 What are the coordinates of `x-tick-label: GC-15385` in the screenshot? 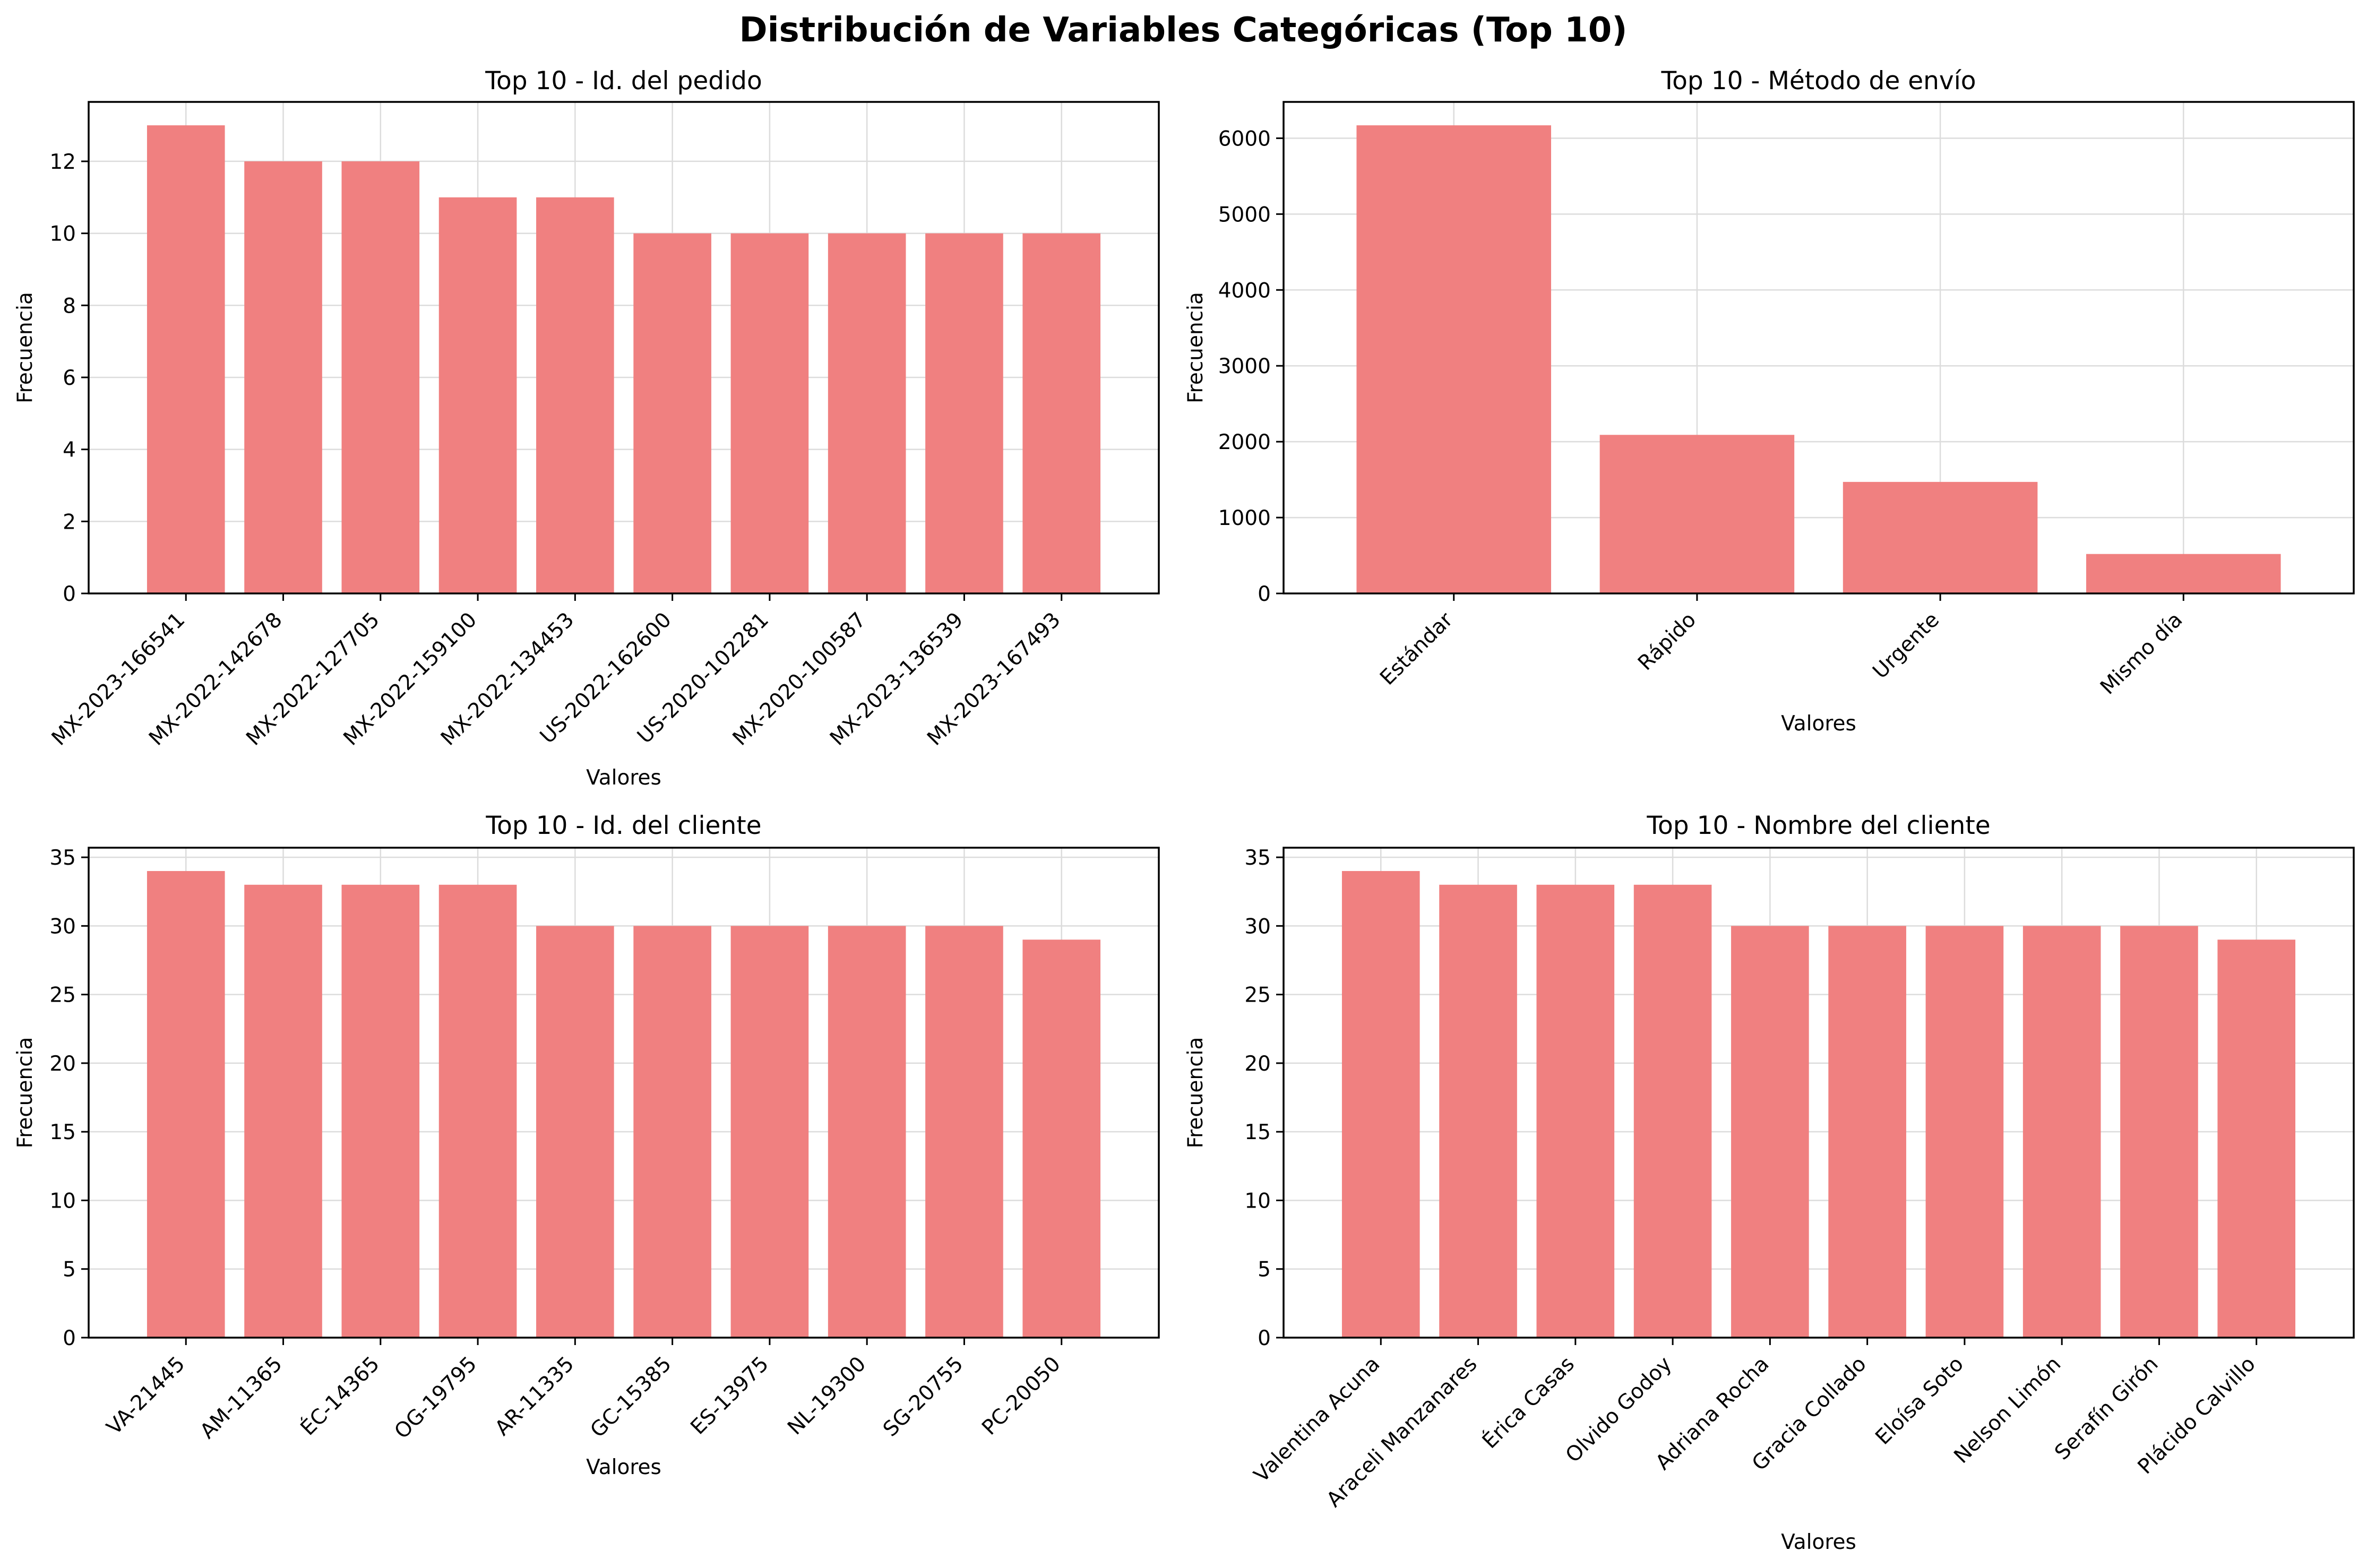 It's located at (631, 1397).